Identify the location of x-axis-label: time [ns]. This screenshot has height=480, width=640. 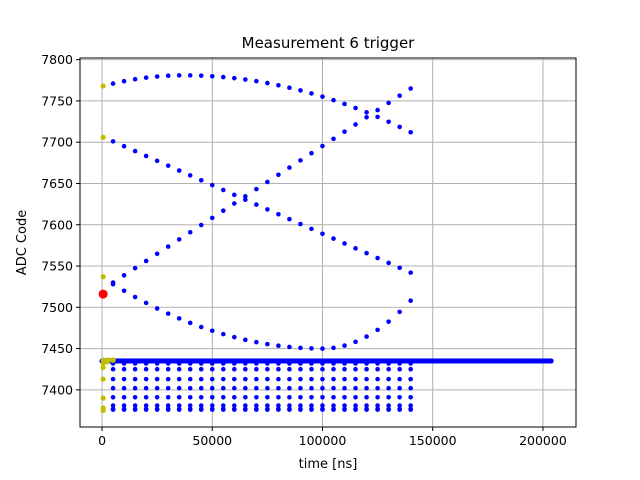
(328, 464).